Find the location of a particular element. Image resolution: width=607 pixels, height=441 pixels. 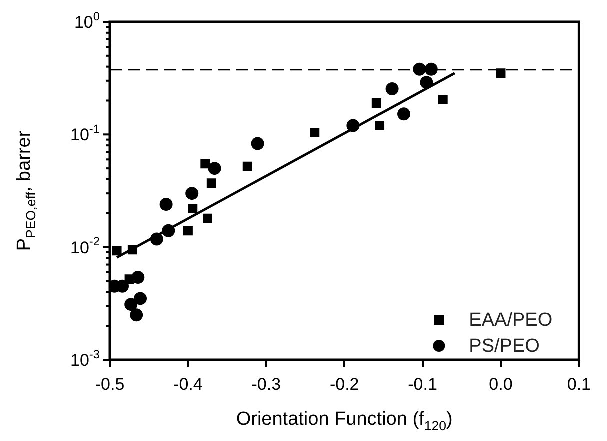

x-tick-label: -0.2 is located at coordinates (345, 384).